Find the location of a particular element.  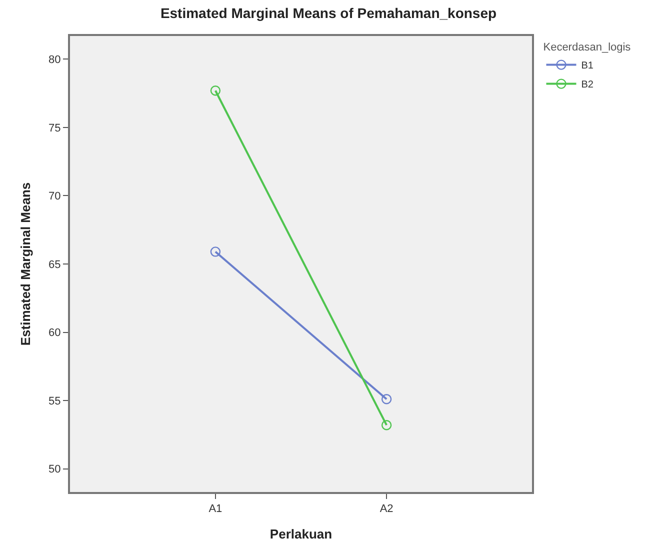

y-tick-label: 60 is located at coordinates (54, 333).